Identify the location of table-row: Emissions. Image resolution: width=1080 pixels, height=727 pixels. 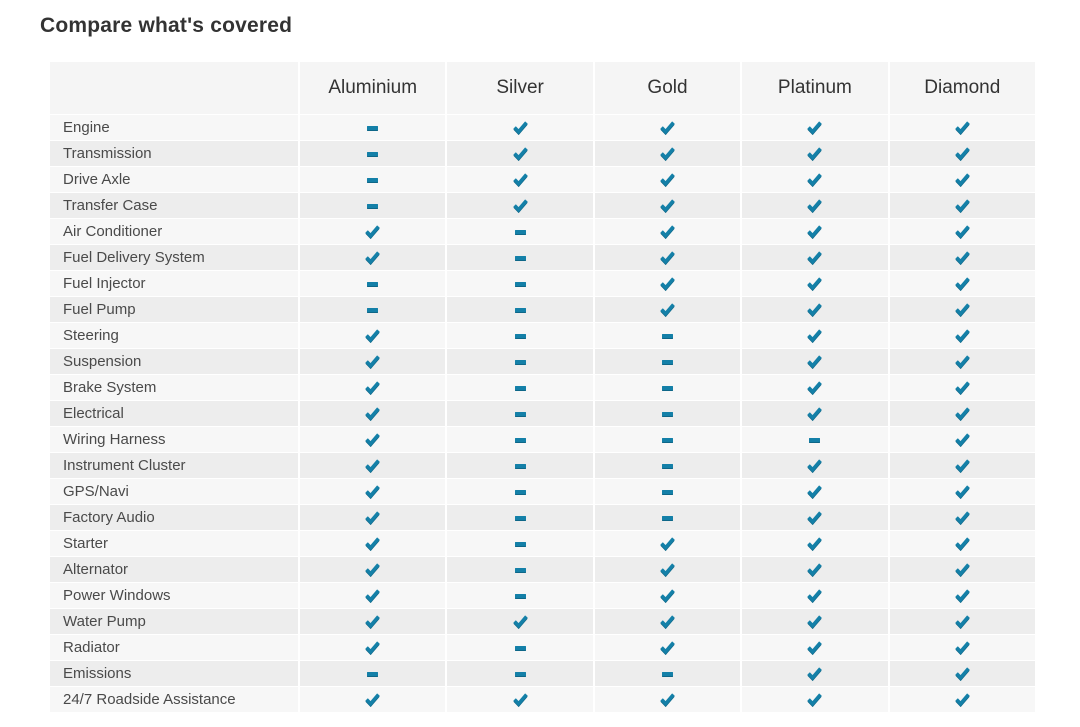
(542, 673).